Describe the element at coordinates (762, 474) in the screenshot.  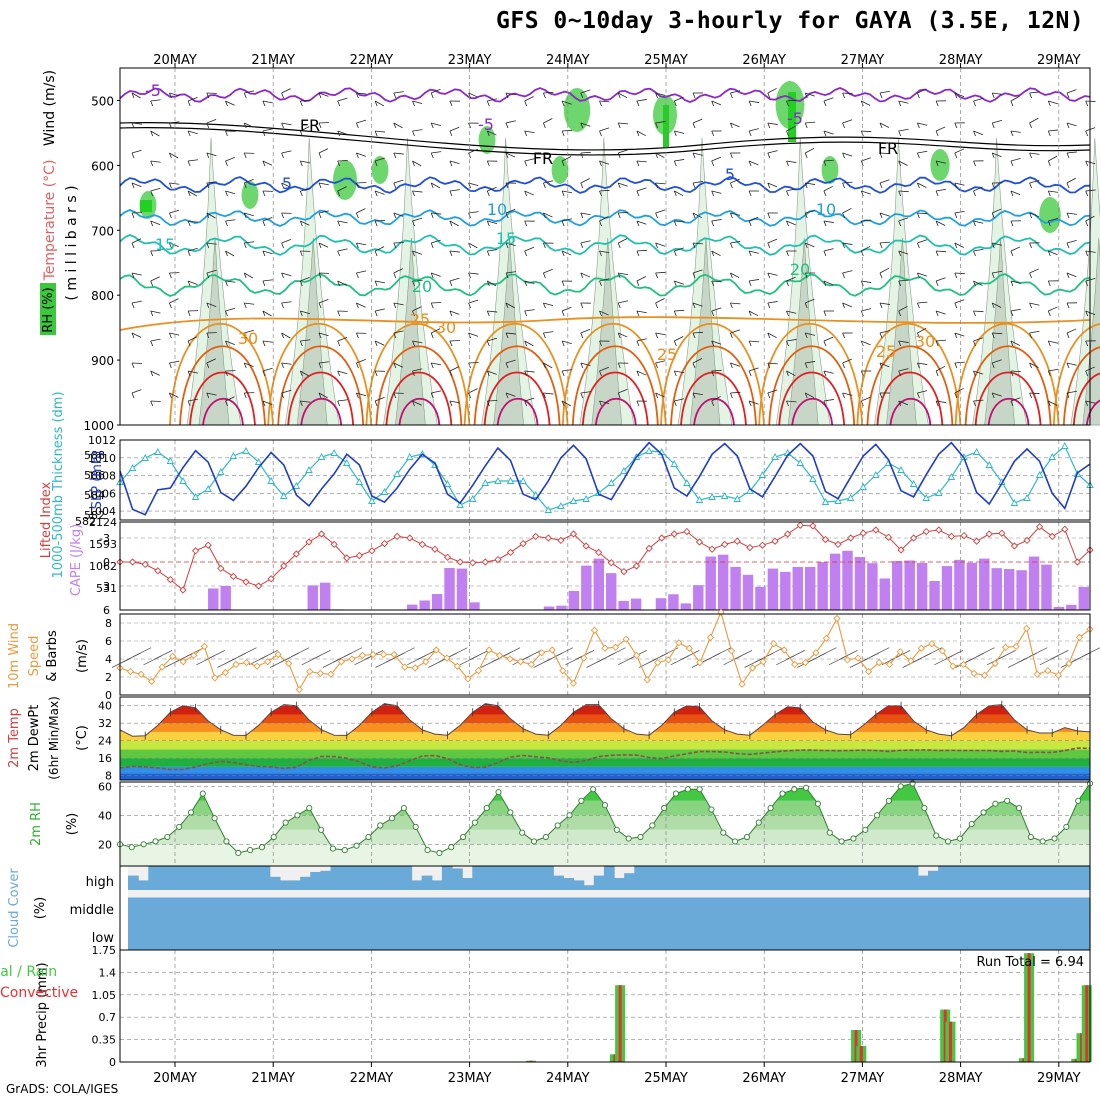
I see `thickness-point` at that location.